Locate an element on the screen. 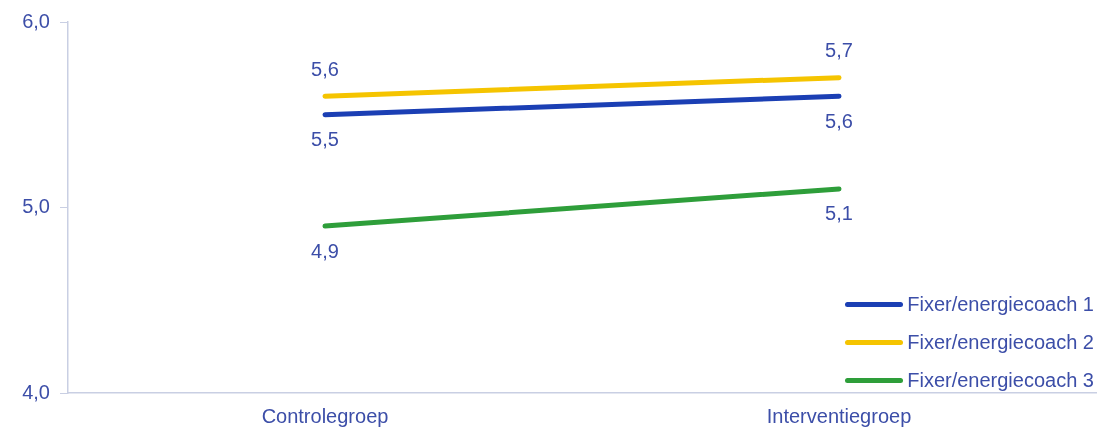 This screenshot has height=441, width=1106. data-label: 5,1 is located at coordinates (839, 213).